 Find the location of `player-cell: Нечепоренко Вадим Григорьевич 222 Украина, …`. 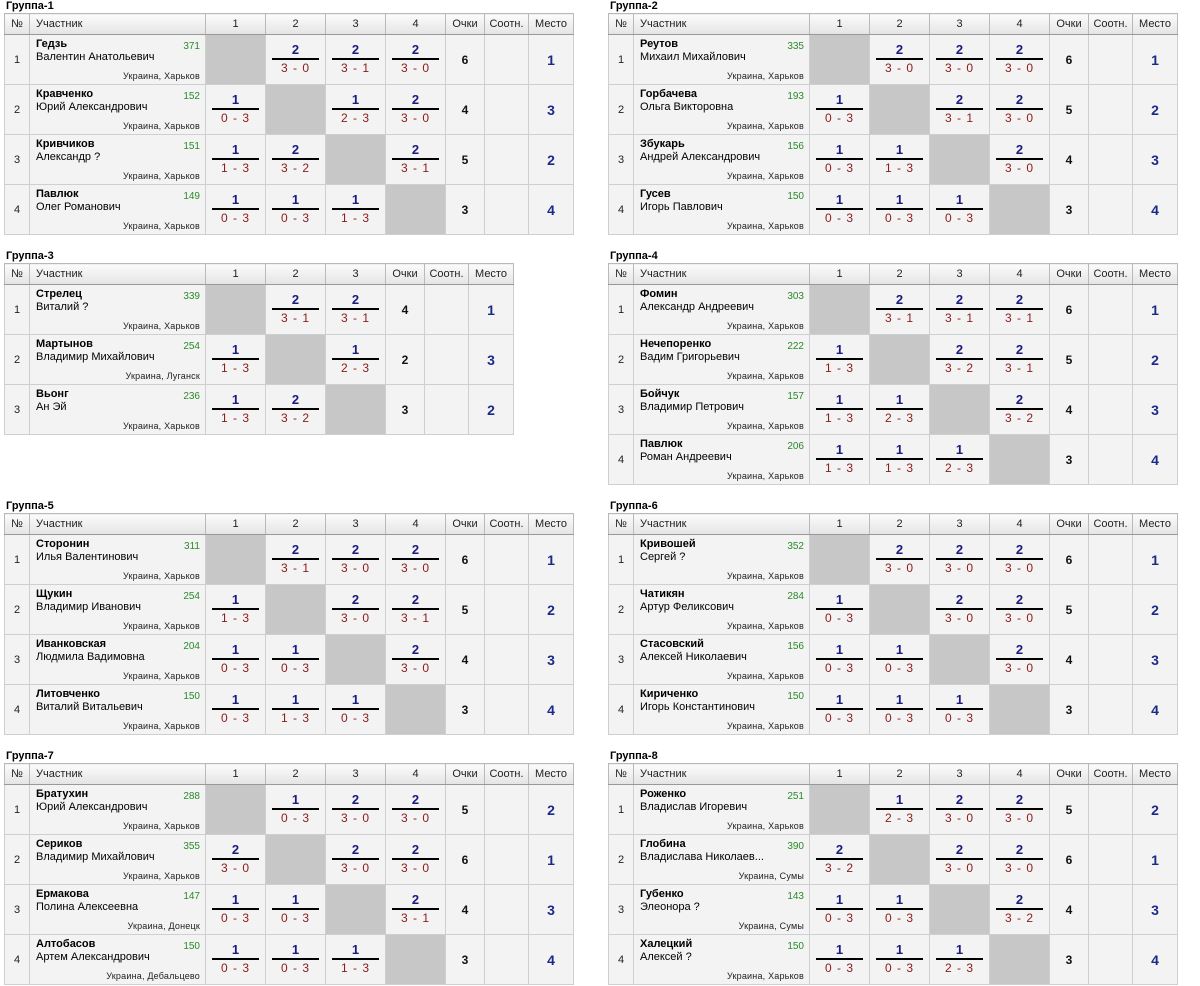

player-cell: Нечепоренко Вадим Григорьевич 222 Украина, … is located at coordinates (721, 359).